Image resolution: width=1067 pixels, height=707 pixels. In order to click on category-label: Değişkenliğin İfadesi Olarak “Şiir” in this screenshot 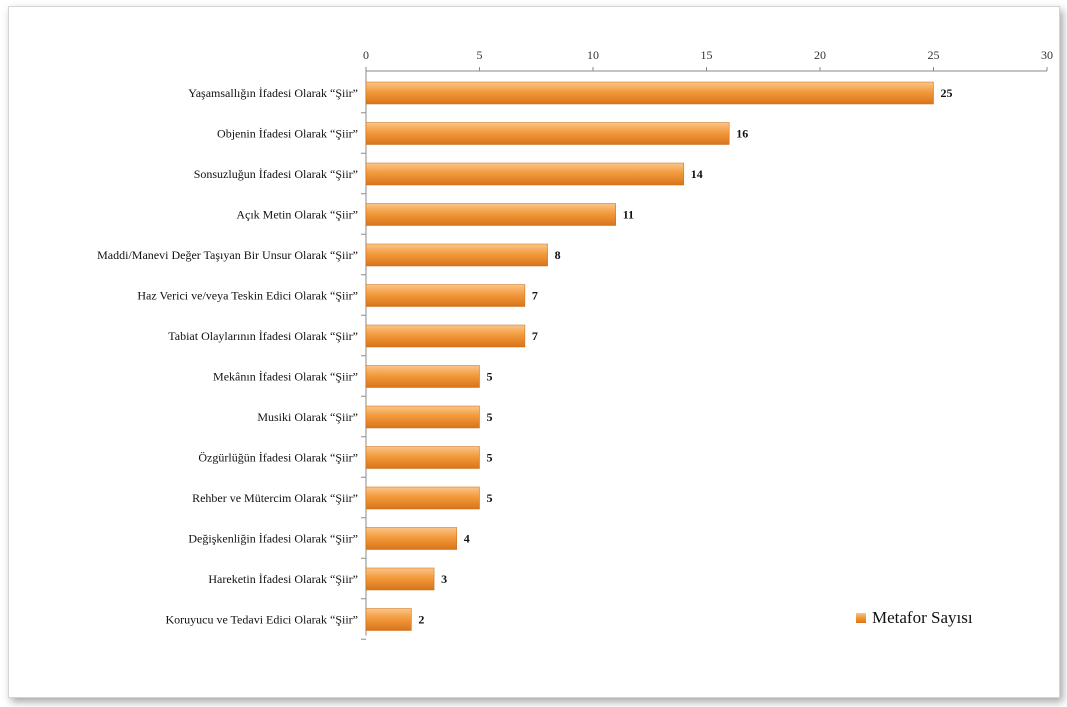, I will do `click(273, 539)`.